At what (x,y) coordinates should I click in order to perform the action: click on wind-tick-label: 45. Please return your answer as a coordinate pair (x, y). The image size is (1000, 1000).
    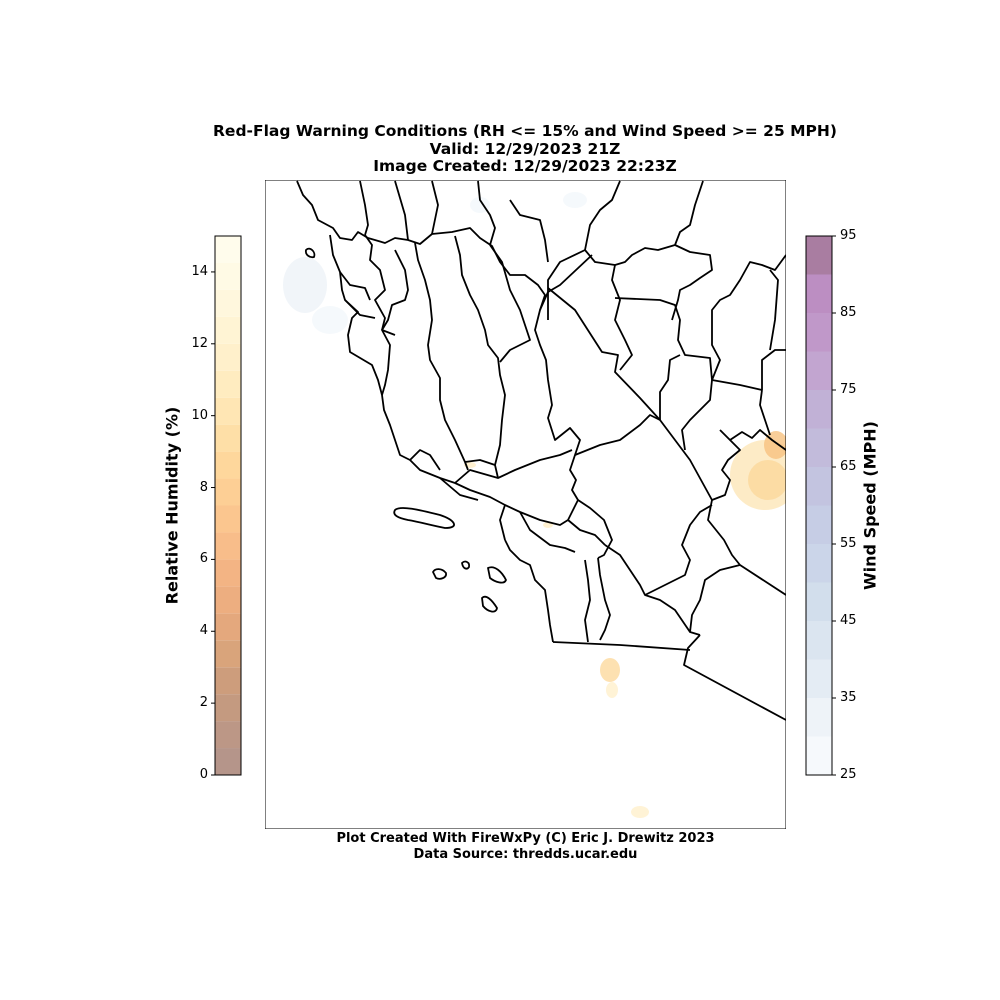
    Looking at the image, I should click on (848, 620).